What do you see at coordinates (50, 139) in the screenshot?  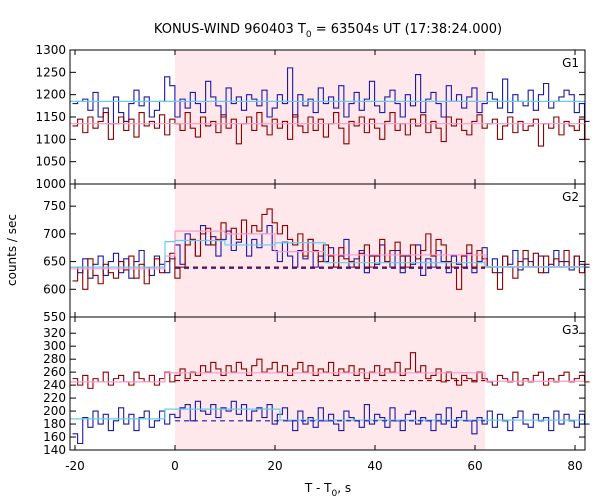 I see `y-tick-label-g1: 1100` at bounding box center [50, 139].